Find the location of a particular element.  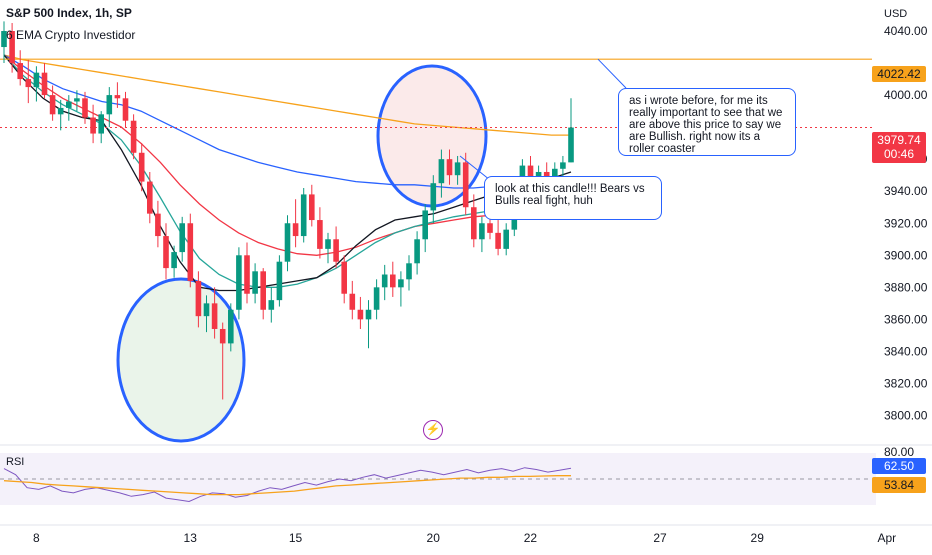

rsi-label: RSI is located at coordinates (15, 462).